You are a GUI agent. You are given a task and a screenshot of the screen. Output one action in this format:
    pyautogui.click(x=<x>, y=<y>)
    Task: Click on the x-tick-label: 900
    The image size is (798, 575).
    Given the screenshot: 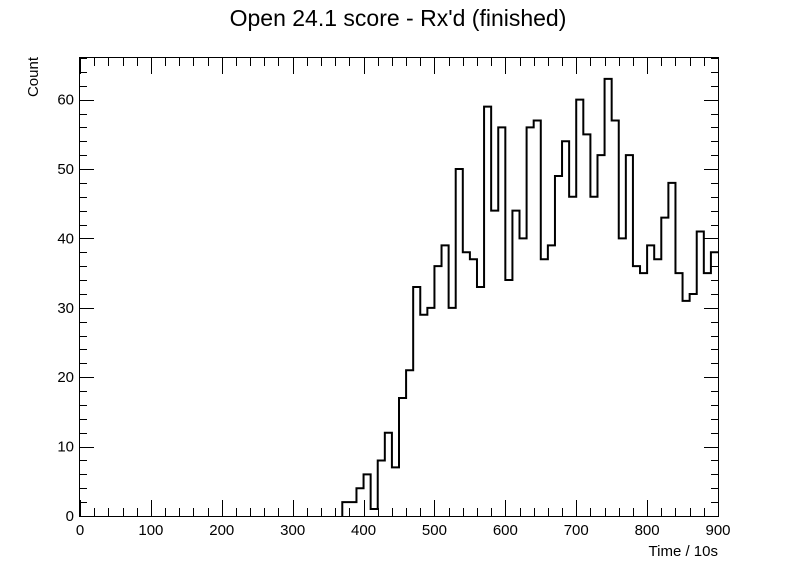 What is the action you would take?
    pyautogui.click(x=717, y=530)
    